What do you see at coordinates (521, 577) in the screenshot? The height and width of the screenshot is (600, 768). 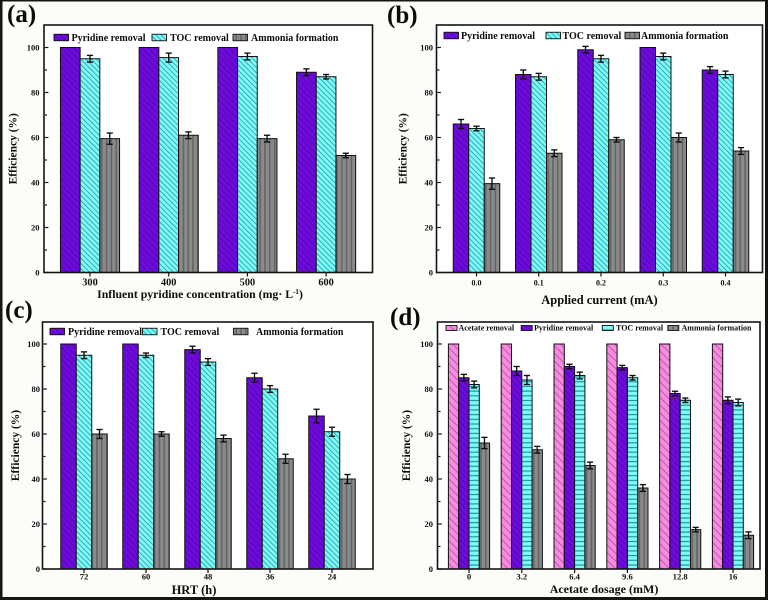 I see `svg-text: 3.2` at bounding box center [521, 577].